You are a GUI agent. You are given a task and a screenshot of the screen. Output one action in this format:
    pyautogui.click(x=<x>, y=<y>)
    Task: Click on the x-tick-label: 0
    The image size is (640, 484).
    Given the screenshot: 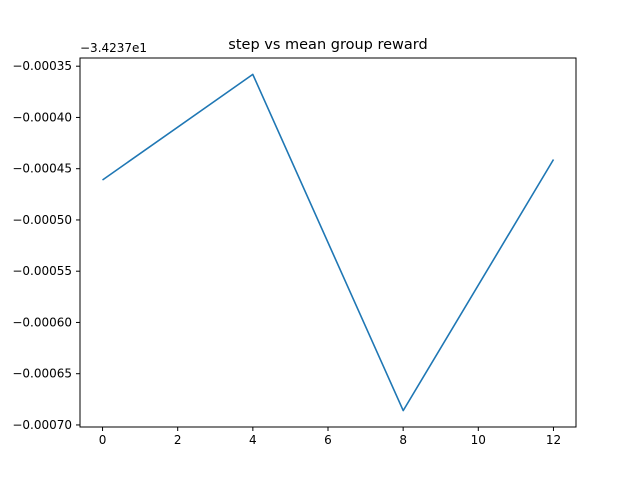 What is the action you would take?
    pyautogui.click(x=103, y=440)
    